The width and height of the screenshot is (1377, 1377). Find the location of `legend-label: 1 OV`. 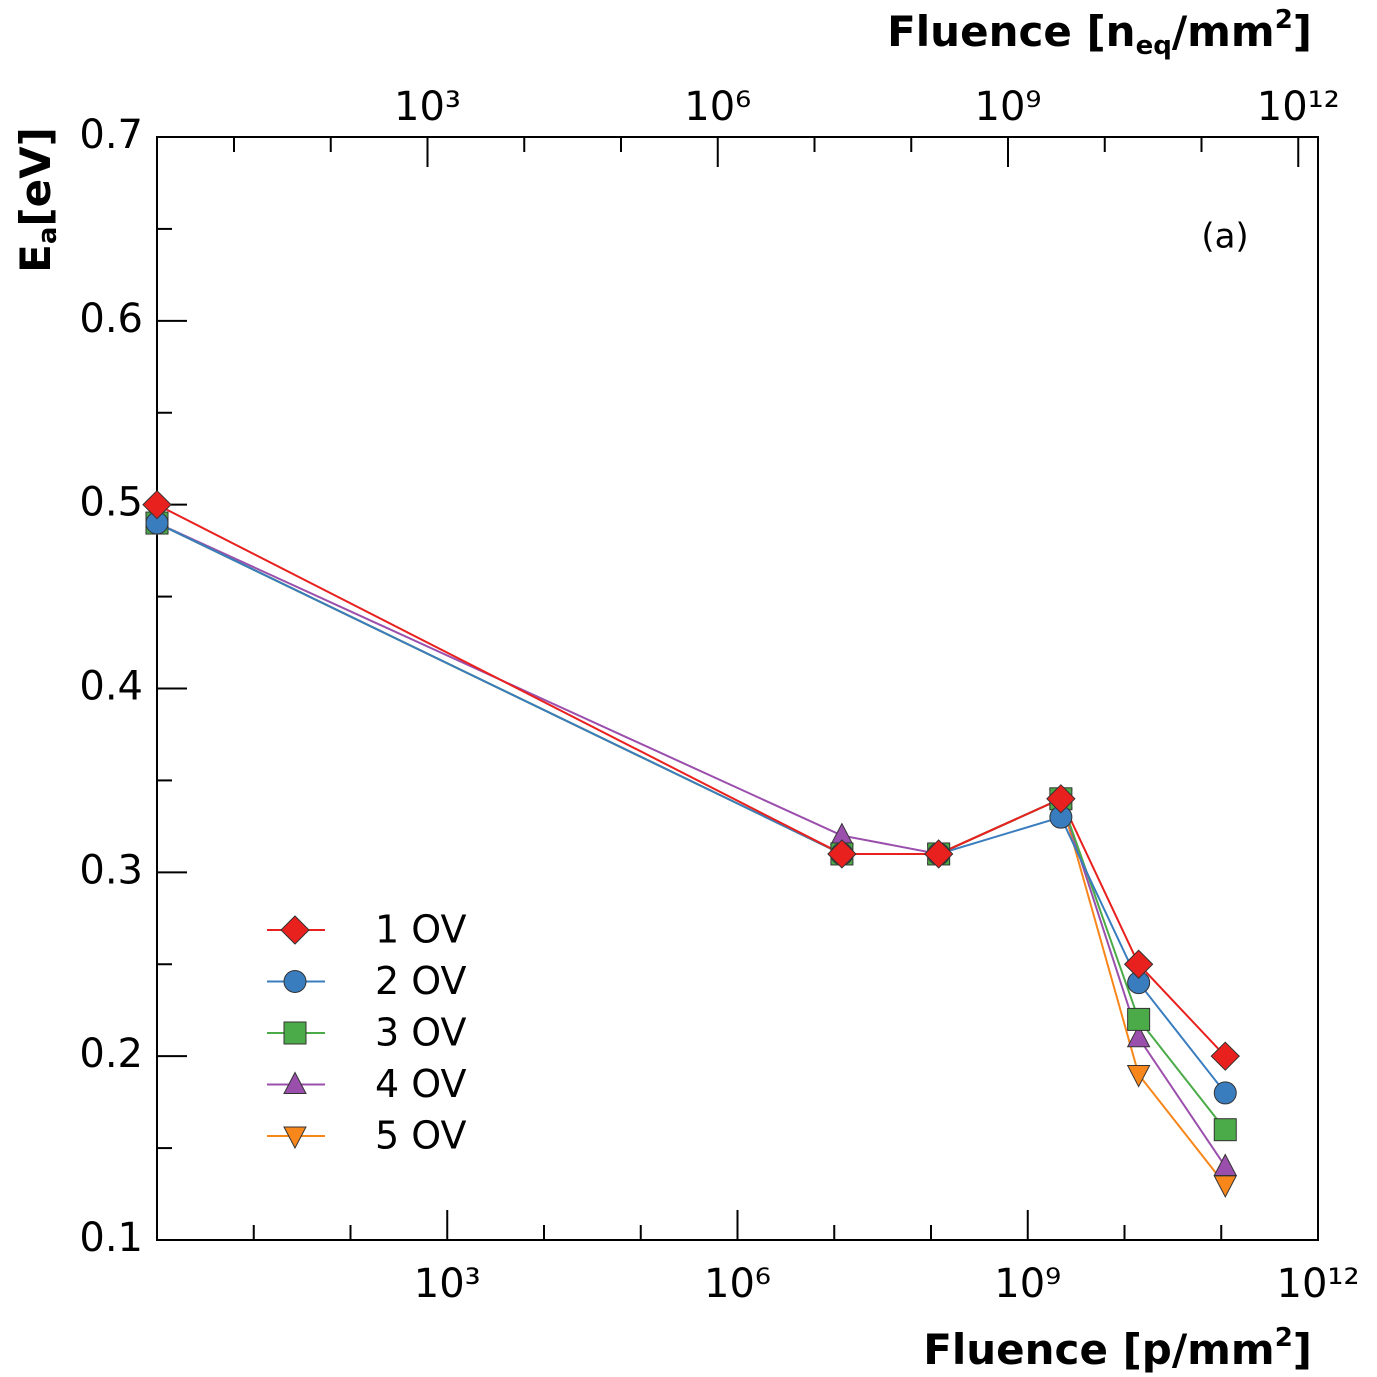

legend-label: 1 OV is located at coordinates (421, 930).